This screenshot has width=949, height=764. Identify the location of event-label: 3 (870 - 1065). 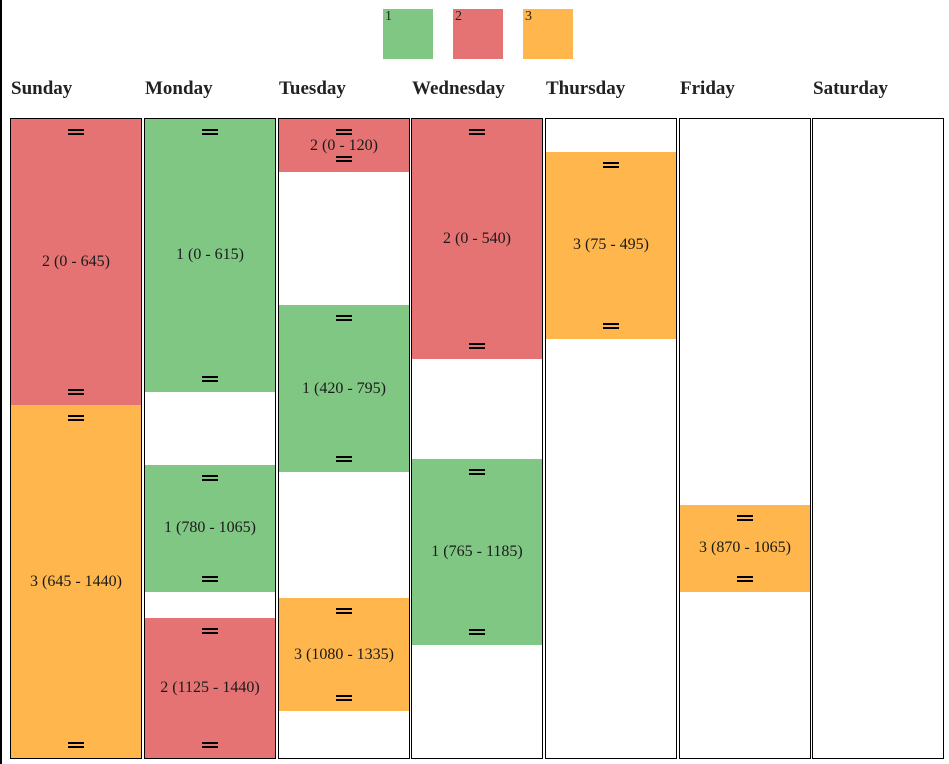
(745, 548).